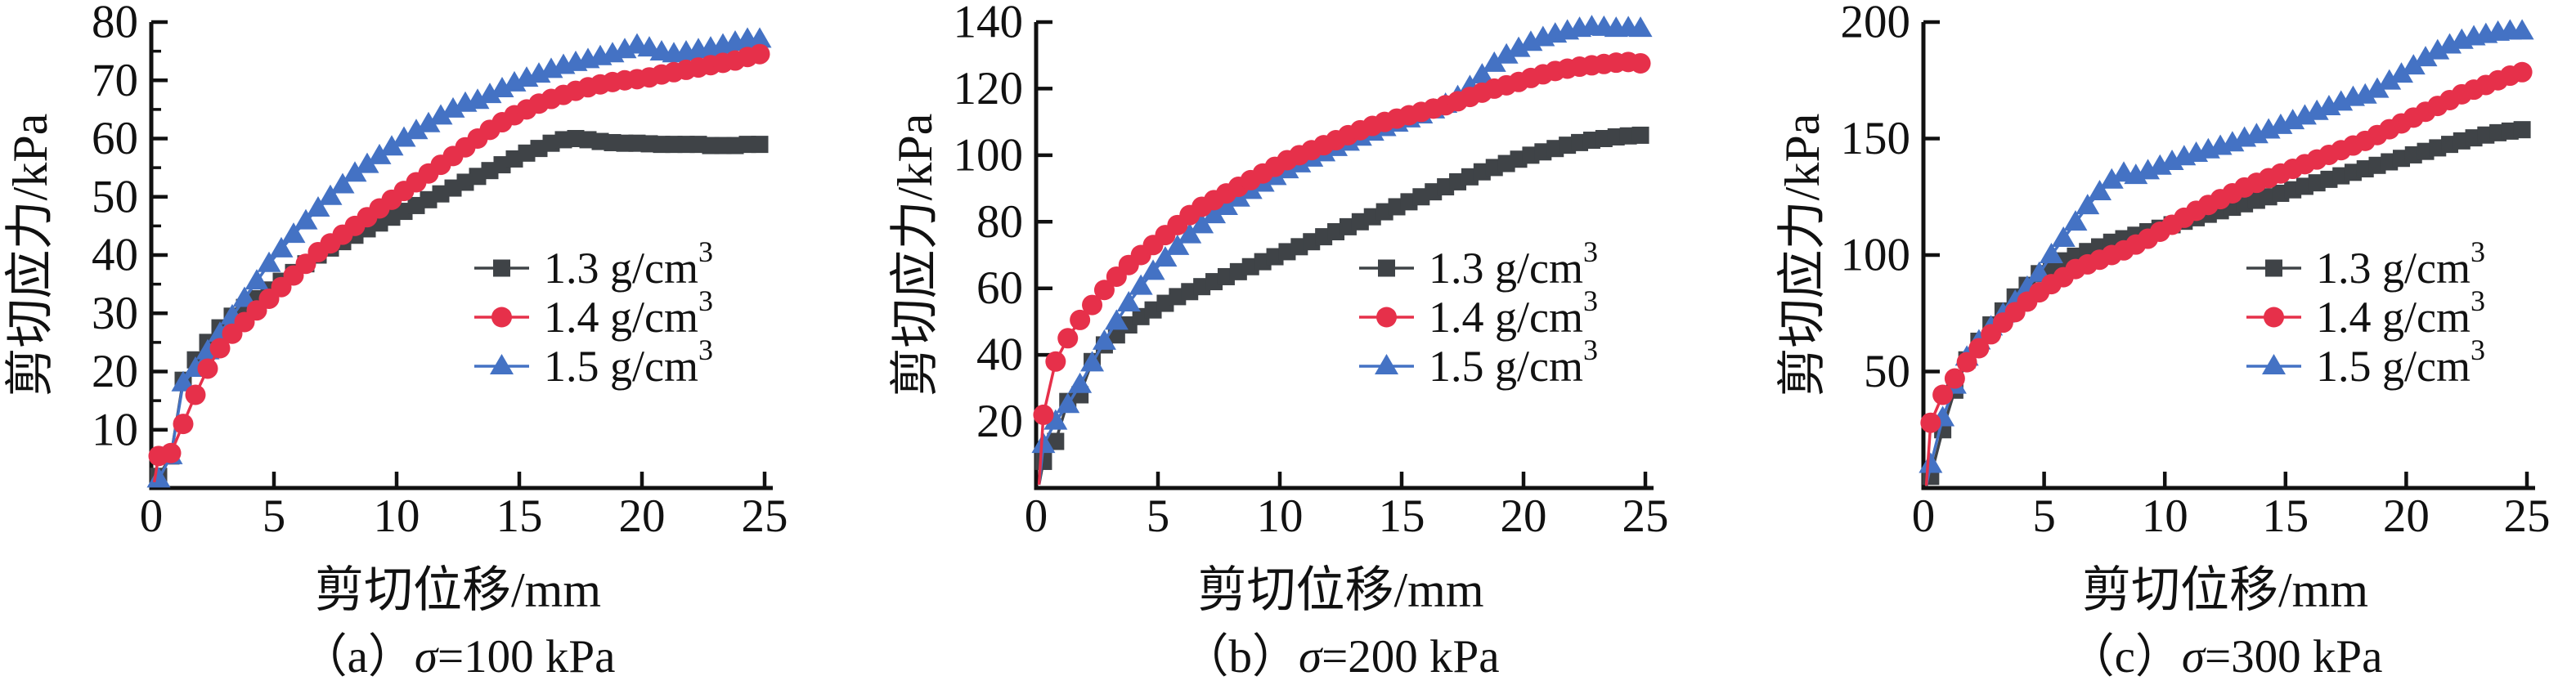  What do you see at coordinates (1342, 298) in the screenshot?
I see `series-1-3-markers` at bounding box center [1342, 298].